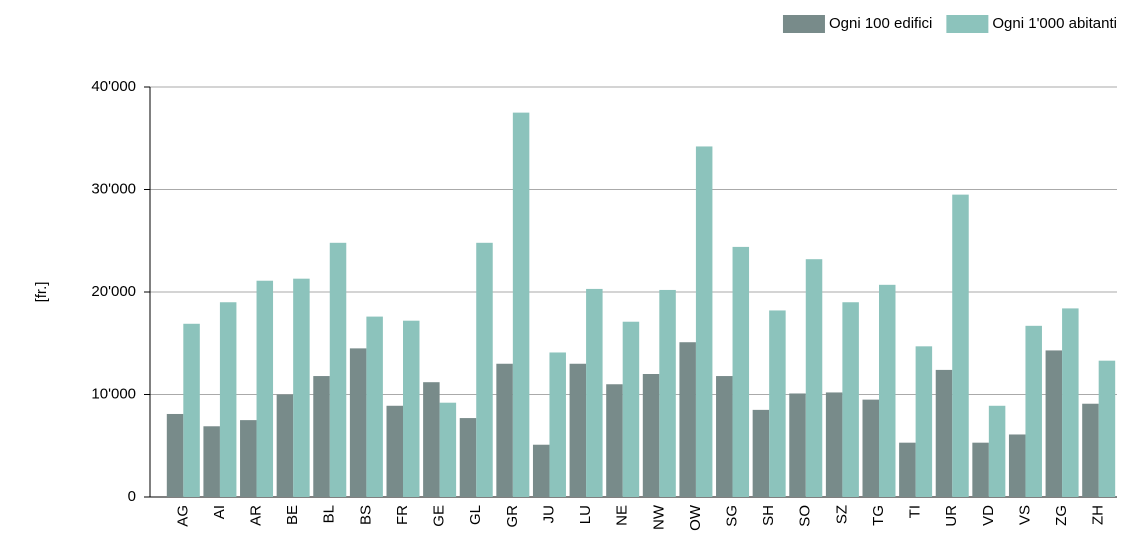 This screenshot has width=1130, height=547. What do you see at coordinates (841, 514) in the screenshot?
I see `x-tick-label: SZ` at bounding box center [841, 514].